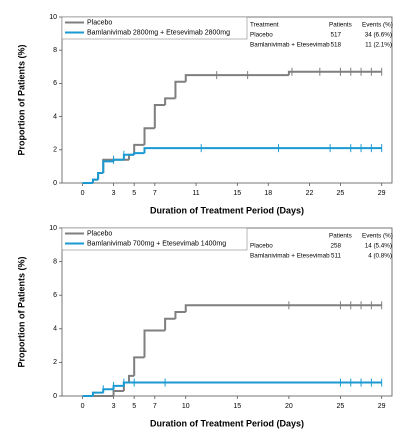  What do you see at coordinates (378, 246) in the screenshot?
I see `table-cell: 14 (5.4%)` at bounding box center [378, 246].